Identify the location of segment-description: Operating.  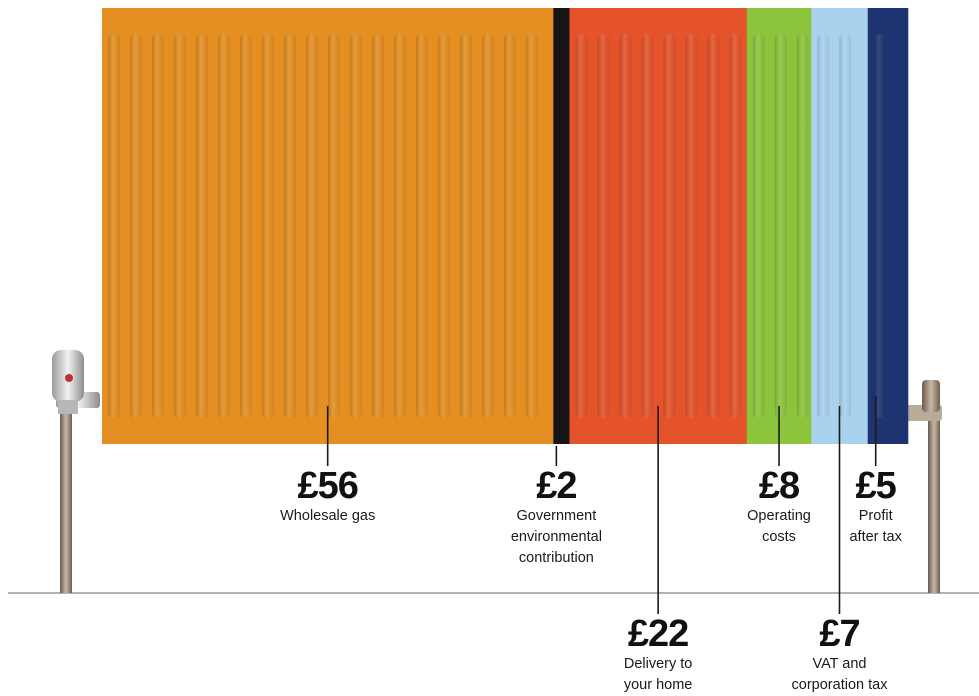
(779, 516).